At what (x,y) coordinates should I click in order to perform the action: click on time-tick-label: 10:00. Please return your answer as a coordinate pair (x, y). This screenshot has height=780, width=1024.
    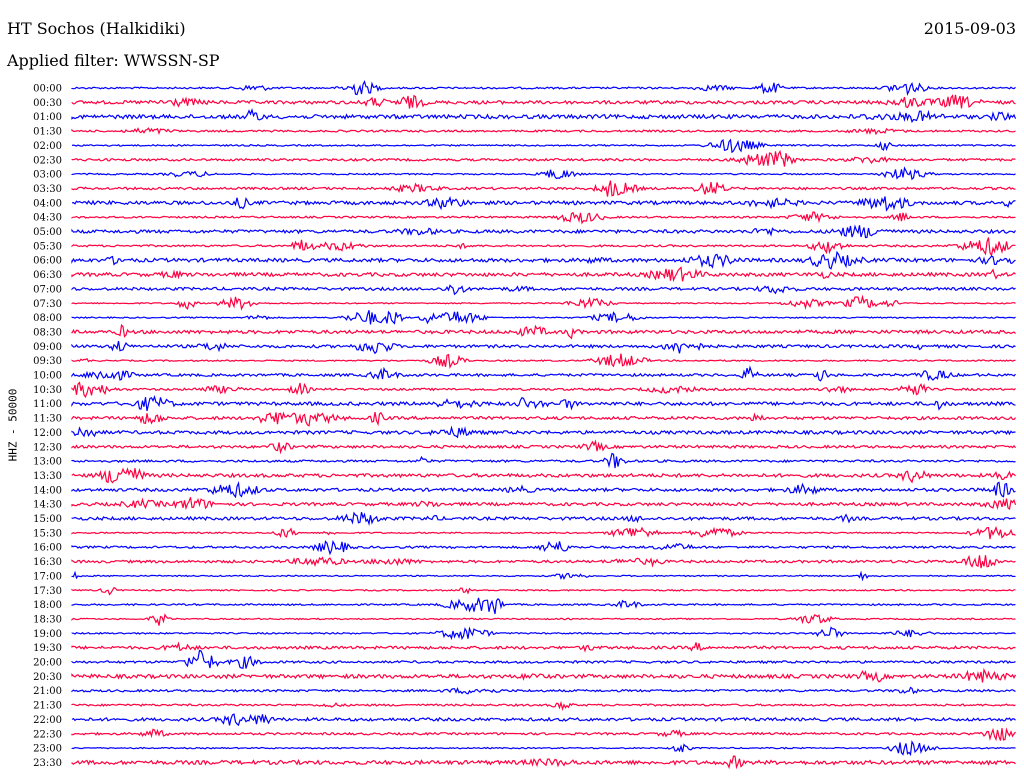
    Looking at the image, I should click on (47, 376).